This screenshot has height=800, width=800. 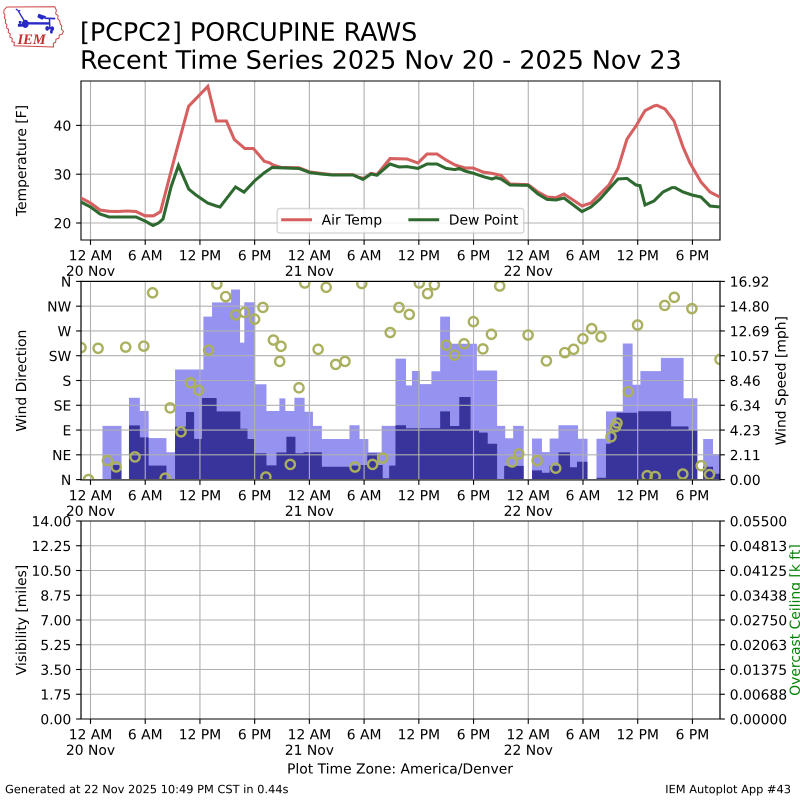 What do you see at coordinates (32, 40) in the screenshot?
I see `svg-text: IEM` at bounding box center [32, 40].